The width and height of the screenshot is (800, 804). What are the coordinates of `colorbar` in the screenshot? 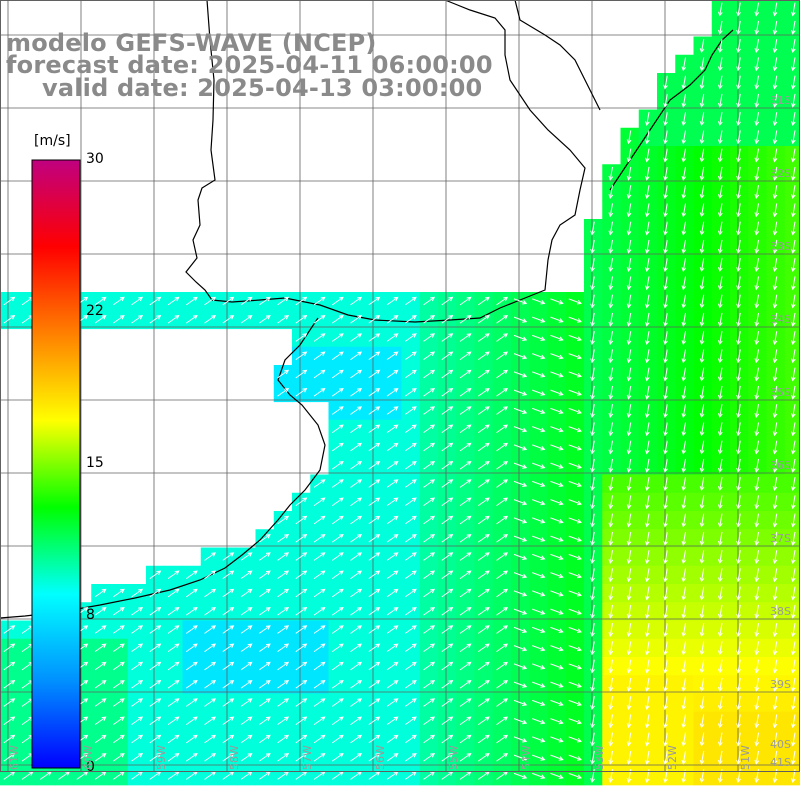 It's located at (56, 464).